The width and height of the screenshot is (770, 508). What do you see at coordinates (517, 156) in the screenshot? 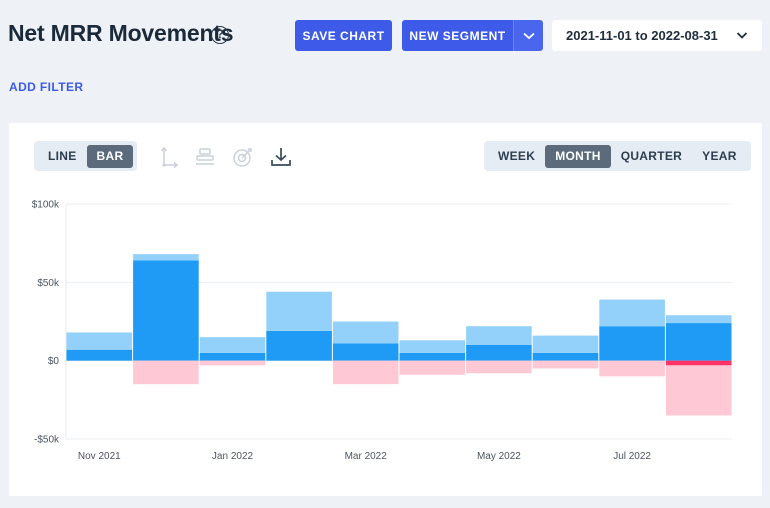
I see `period-week: WEEK` at bounding box center [517, 156].